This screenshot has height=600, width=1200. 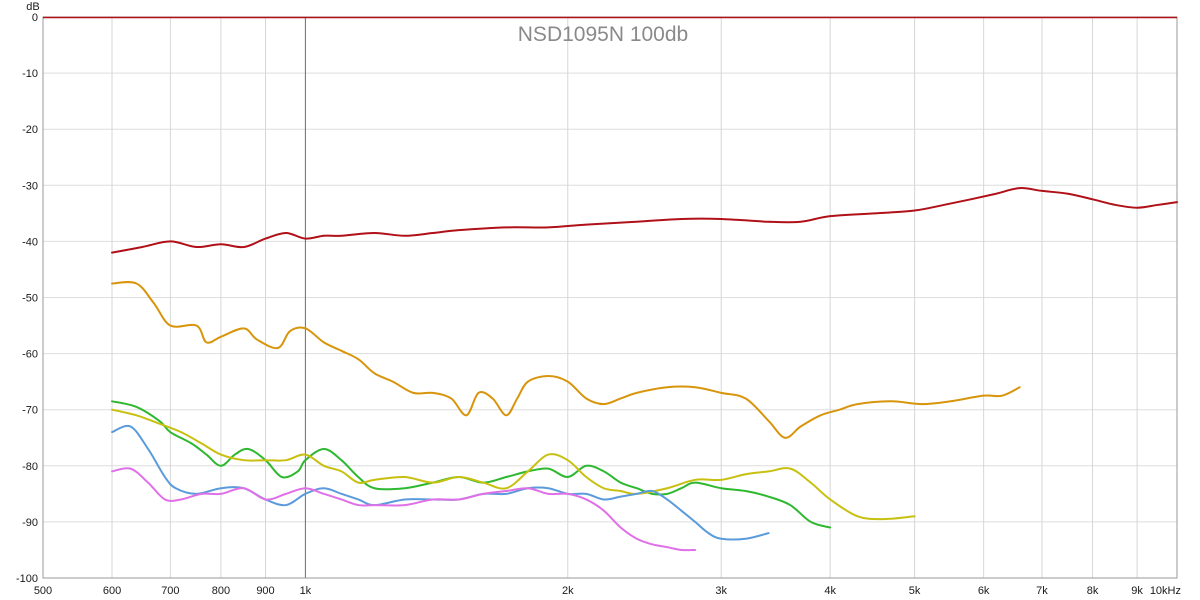 I want to click on x-tick-label: 6k, so click(x=984, y=591).